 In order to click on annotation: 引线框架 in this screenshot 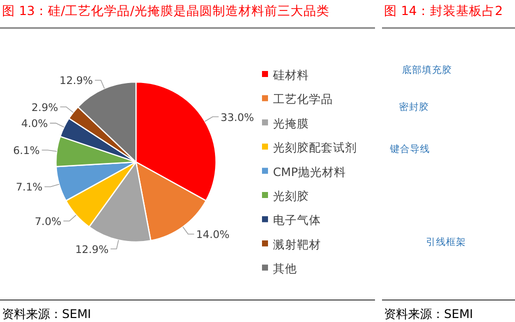, I will do `click(446, 242)`.